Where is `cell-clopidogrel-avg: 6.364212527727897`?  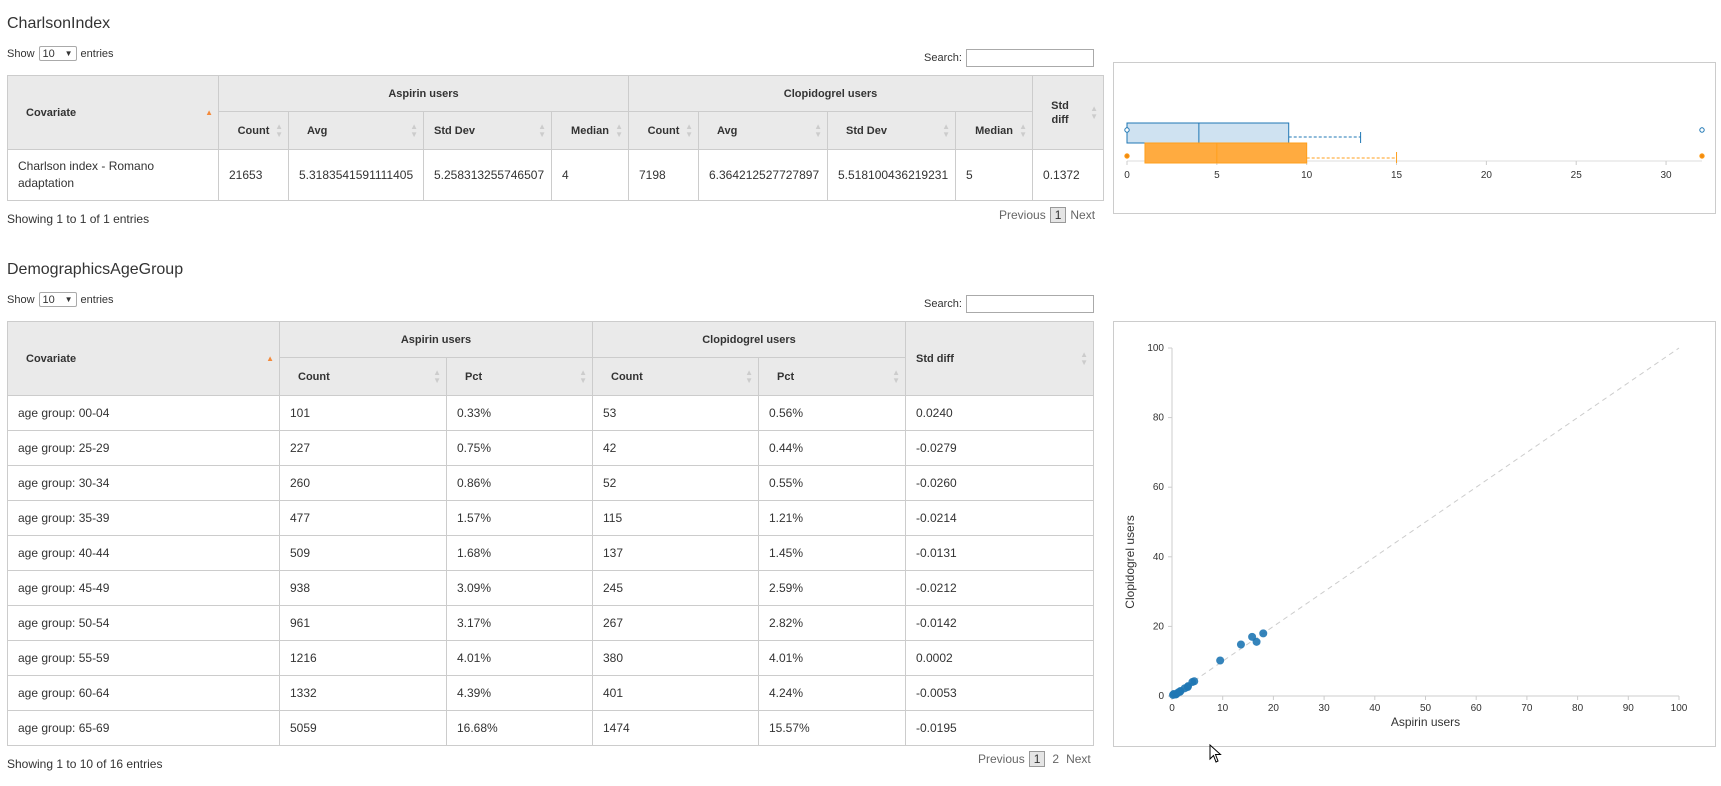
cell-clopidogrel-avg: 6.364212527727897 is located at coordinates (763, 175).